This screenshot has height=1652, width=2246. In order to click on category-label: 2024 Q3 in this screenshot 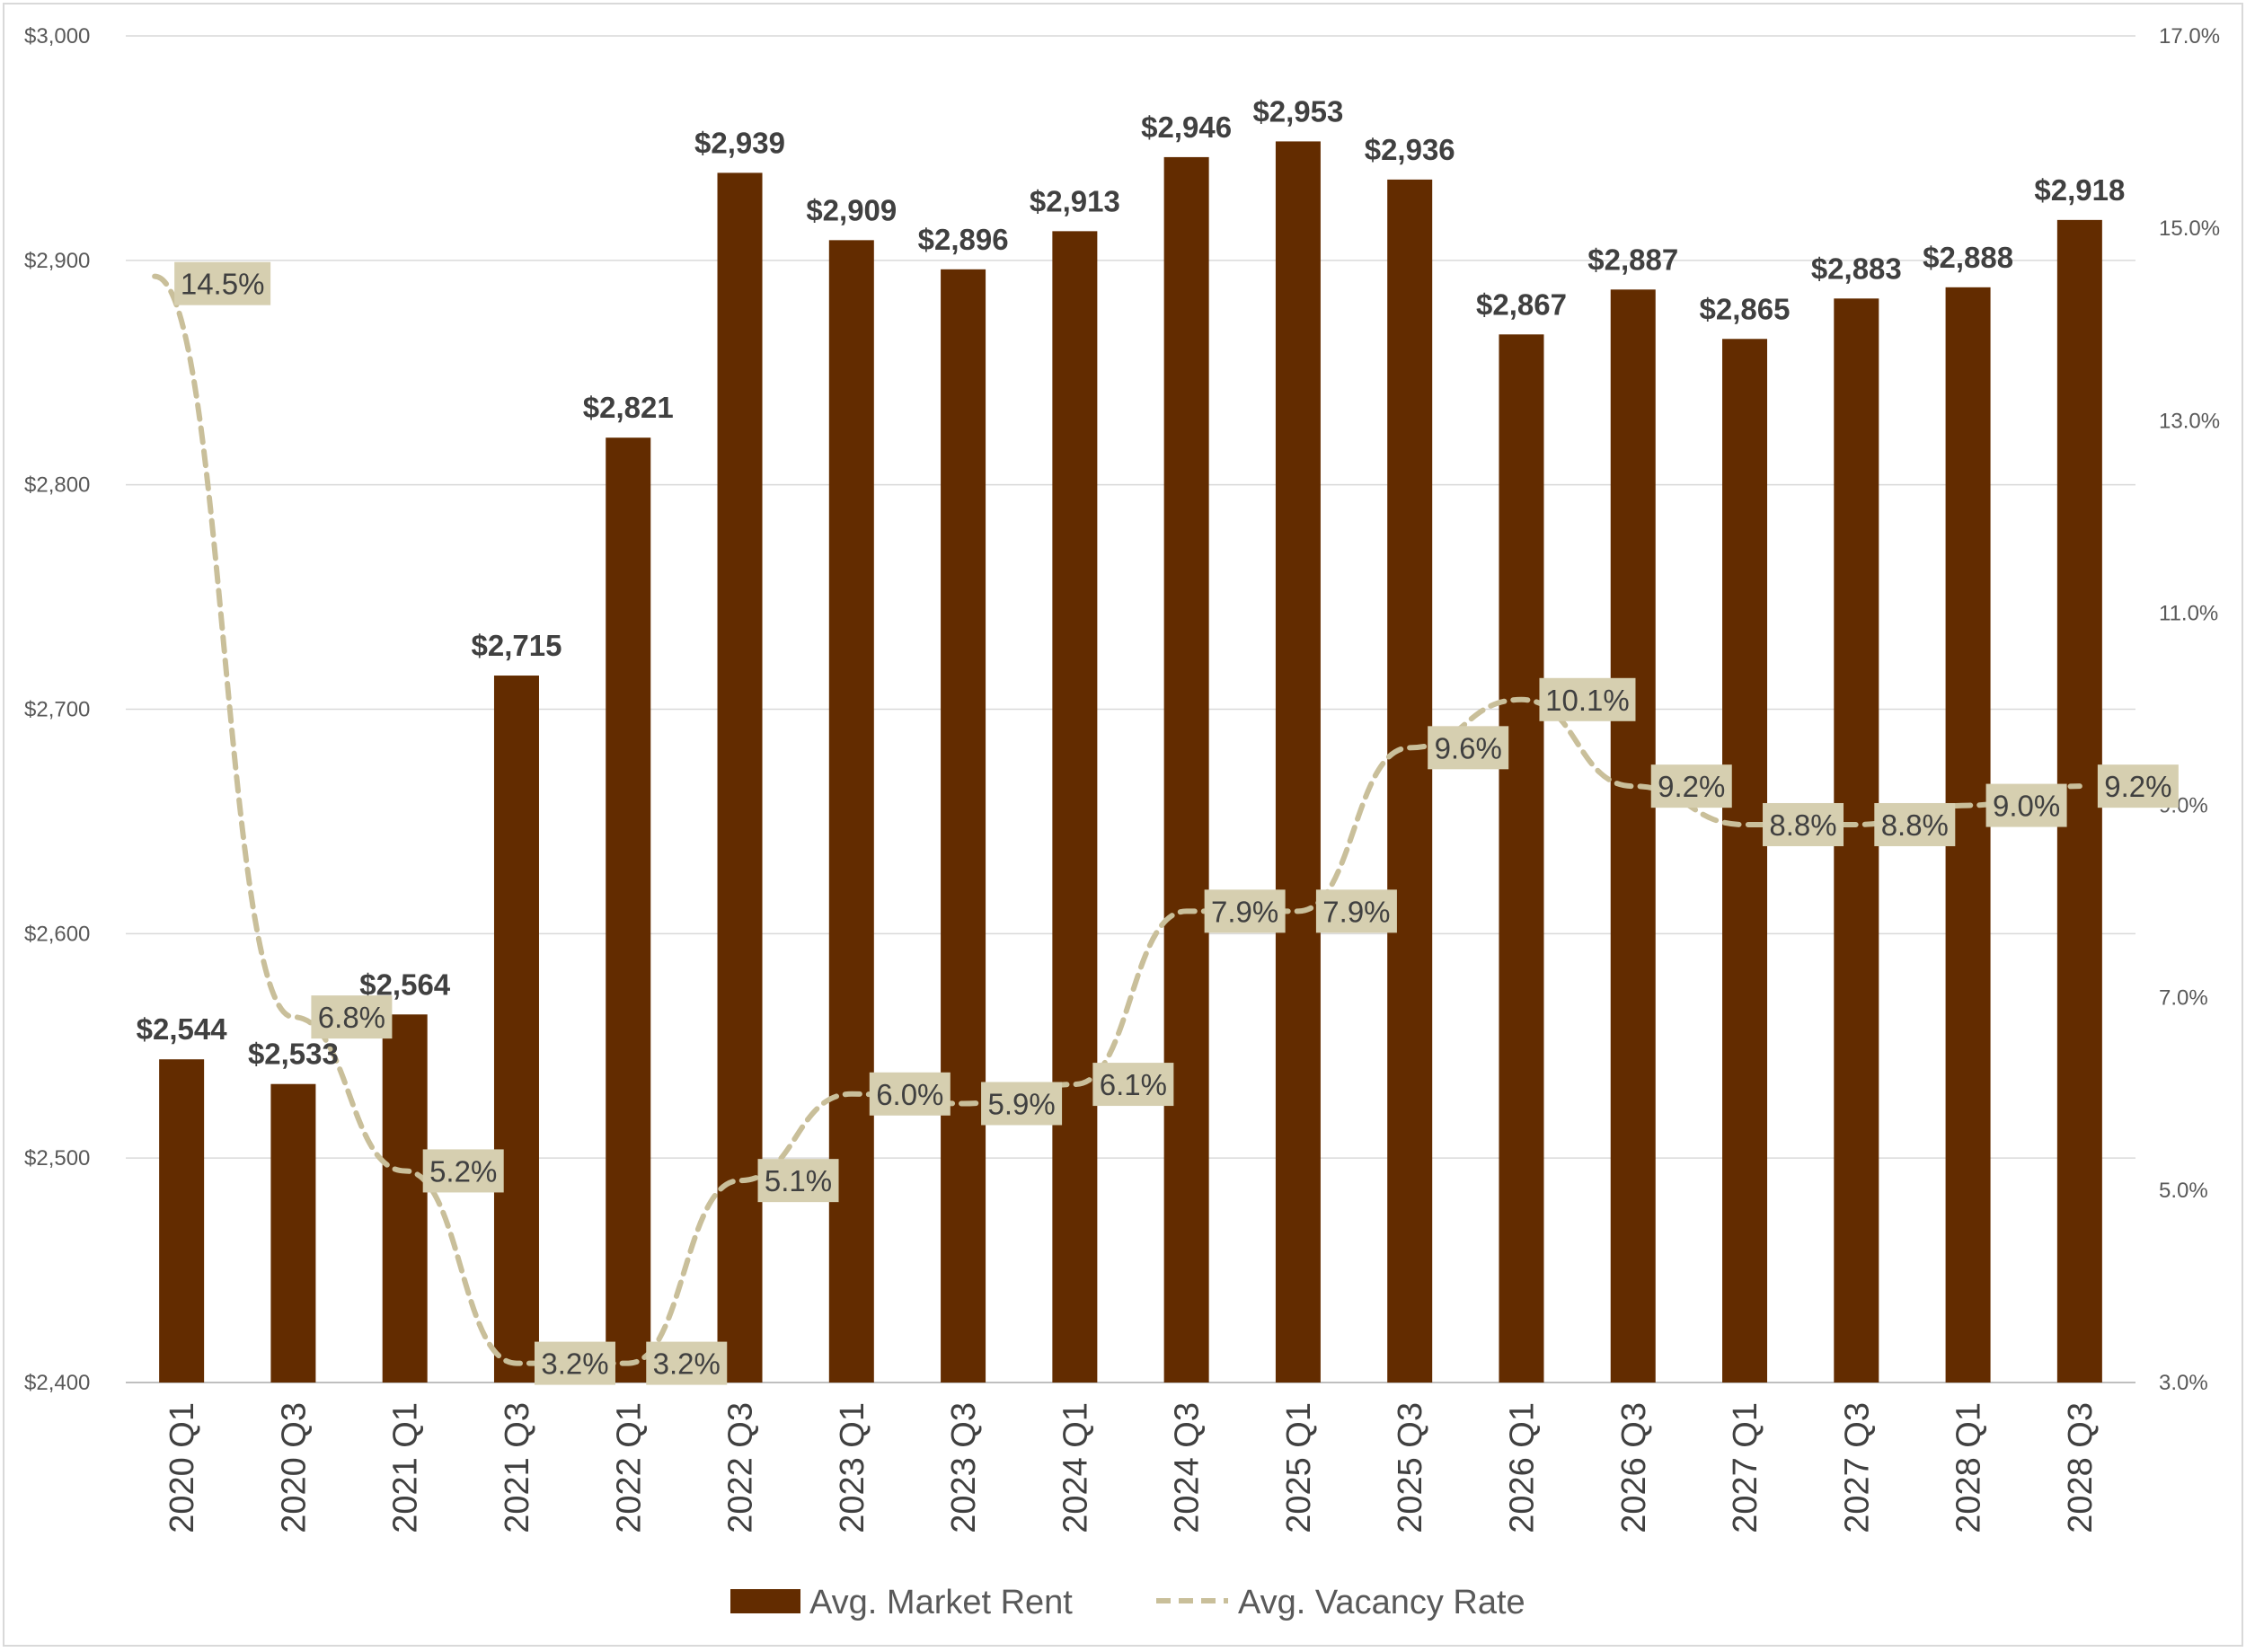, I will do `click(1188, 1467)`.